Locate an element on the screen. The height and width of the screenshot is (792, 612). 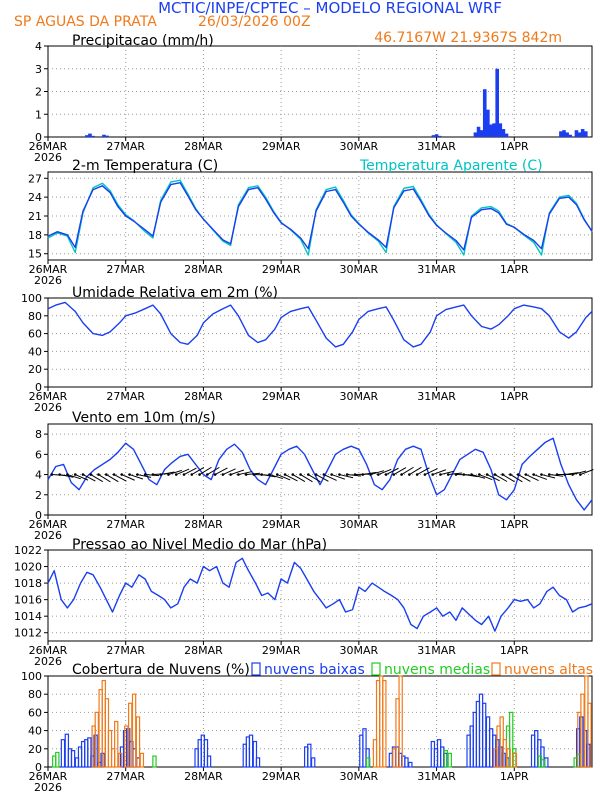
pressure-xtick-label: 26MAR is located at coordinates (48, 650).